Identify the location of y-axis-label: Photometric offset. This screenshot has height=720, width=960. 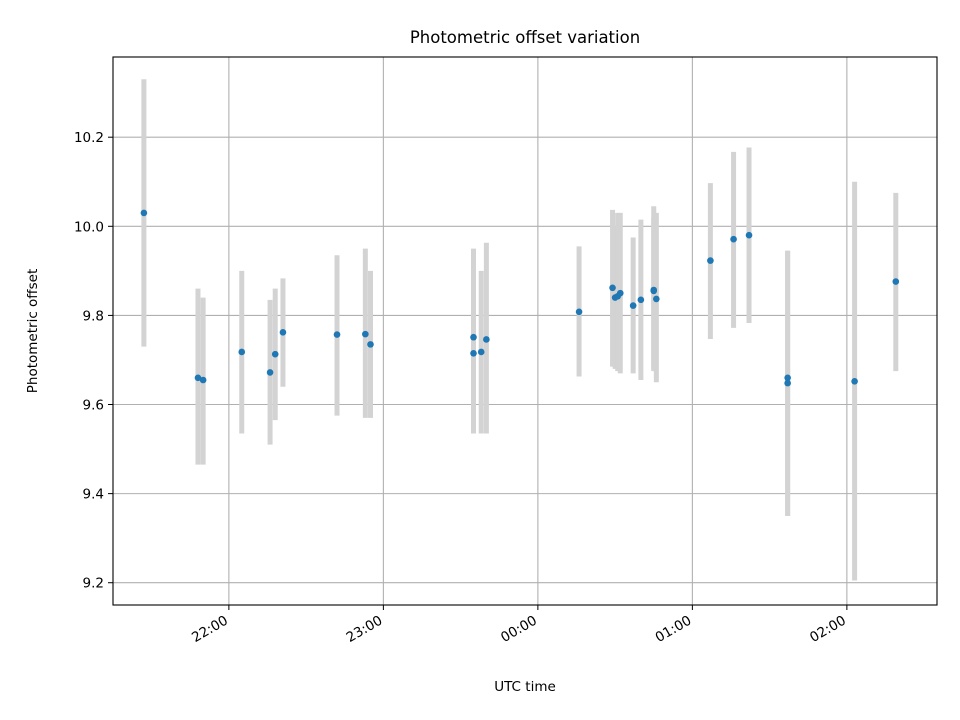
(33, 331).